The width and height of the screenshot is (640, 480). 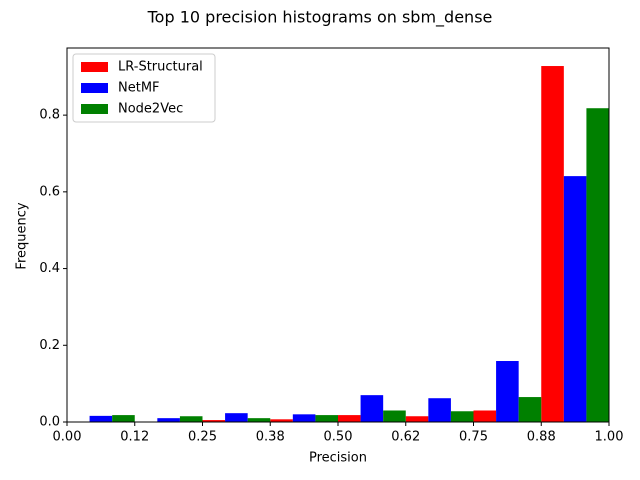 I want to click on x-tick-label: 0.00, so click(x=67, y=437).